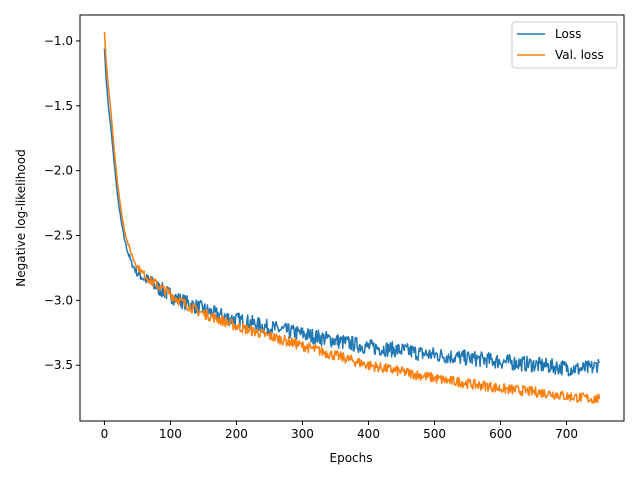 The width and height of the screenshot is (640, 480). I want to click on x-tick-label: 500, so click(434, 434).